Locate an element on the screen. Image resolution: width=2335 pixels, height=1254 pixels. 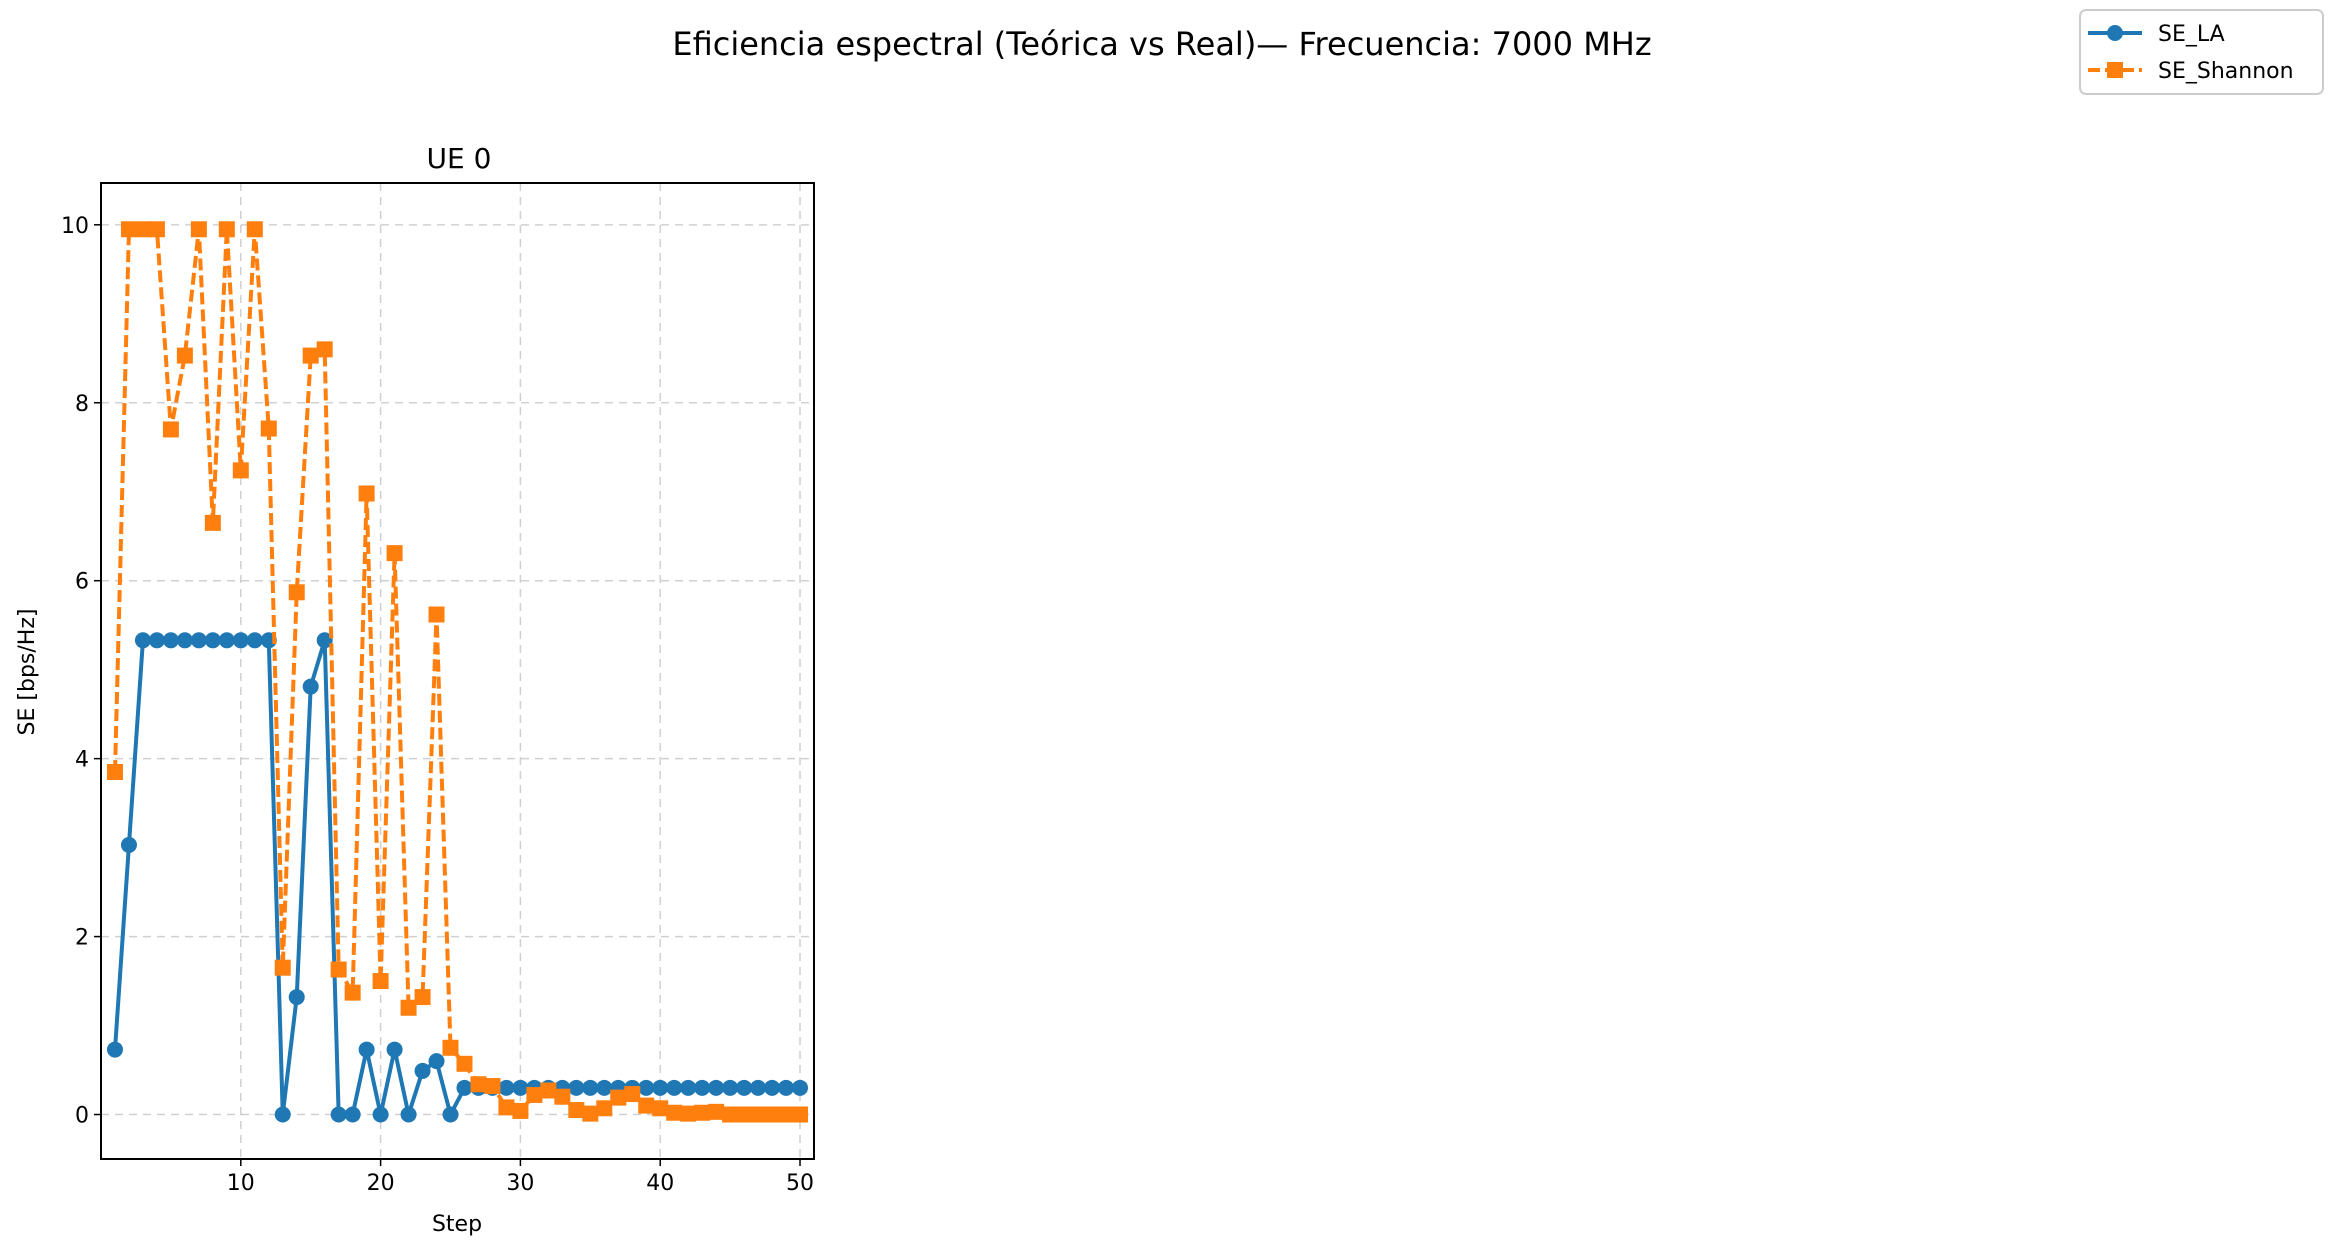
legend-marker-se-shannon is located at coordinates (2115, 70).